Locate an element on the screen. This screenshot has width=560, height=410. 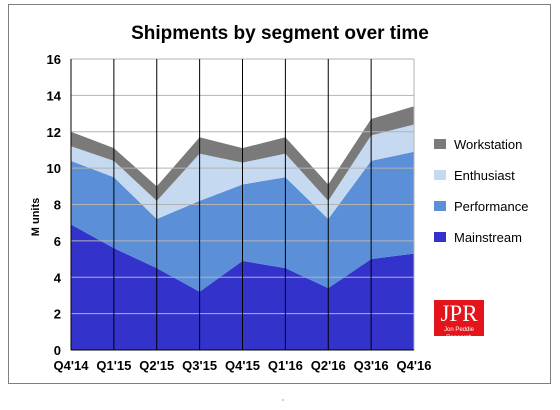
legend-label: Workstation is located at coordinates (488, 144).